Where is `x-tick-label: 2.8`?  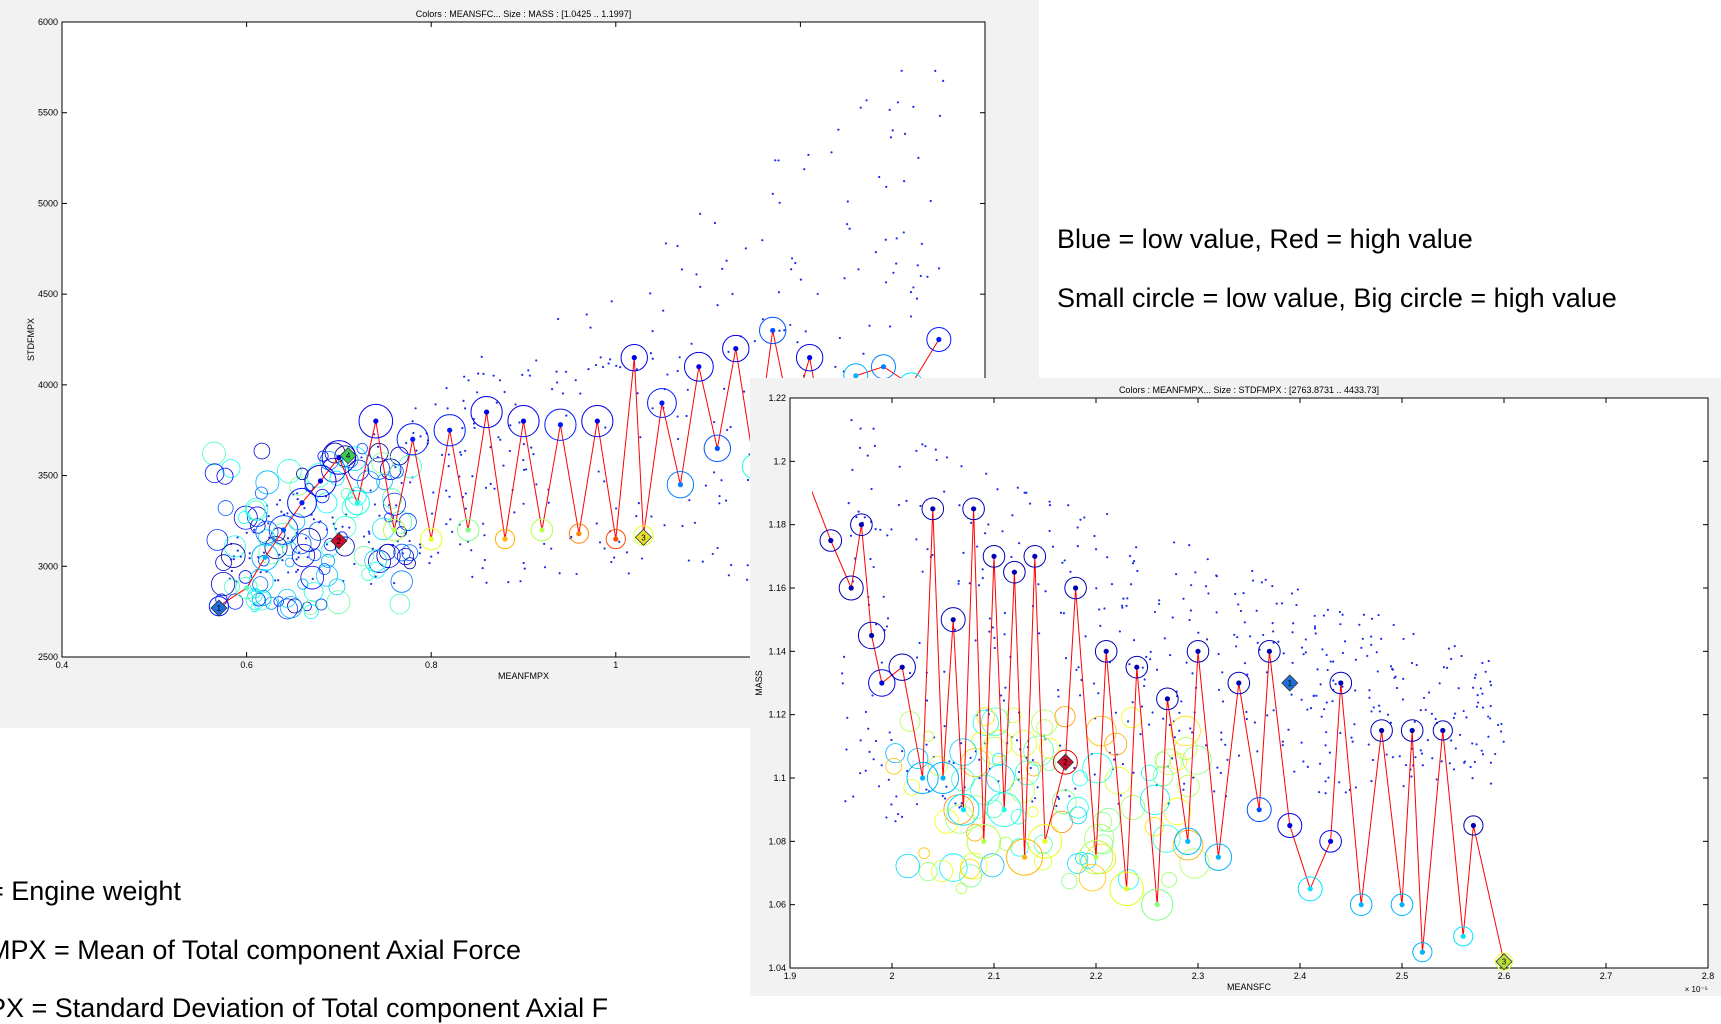
x-tick-label: 2.8 is located at coordinates (1708, 976).